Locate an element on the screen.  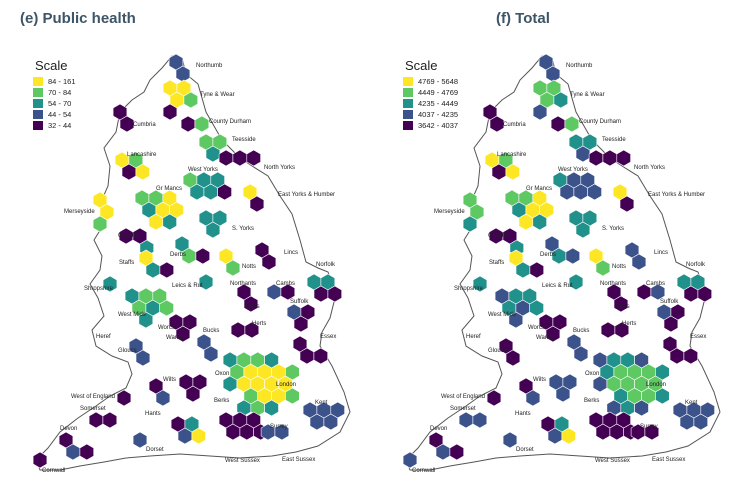
legend-title: Scale is located at coordinates (51, 65).